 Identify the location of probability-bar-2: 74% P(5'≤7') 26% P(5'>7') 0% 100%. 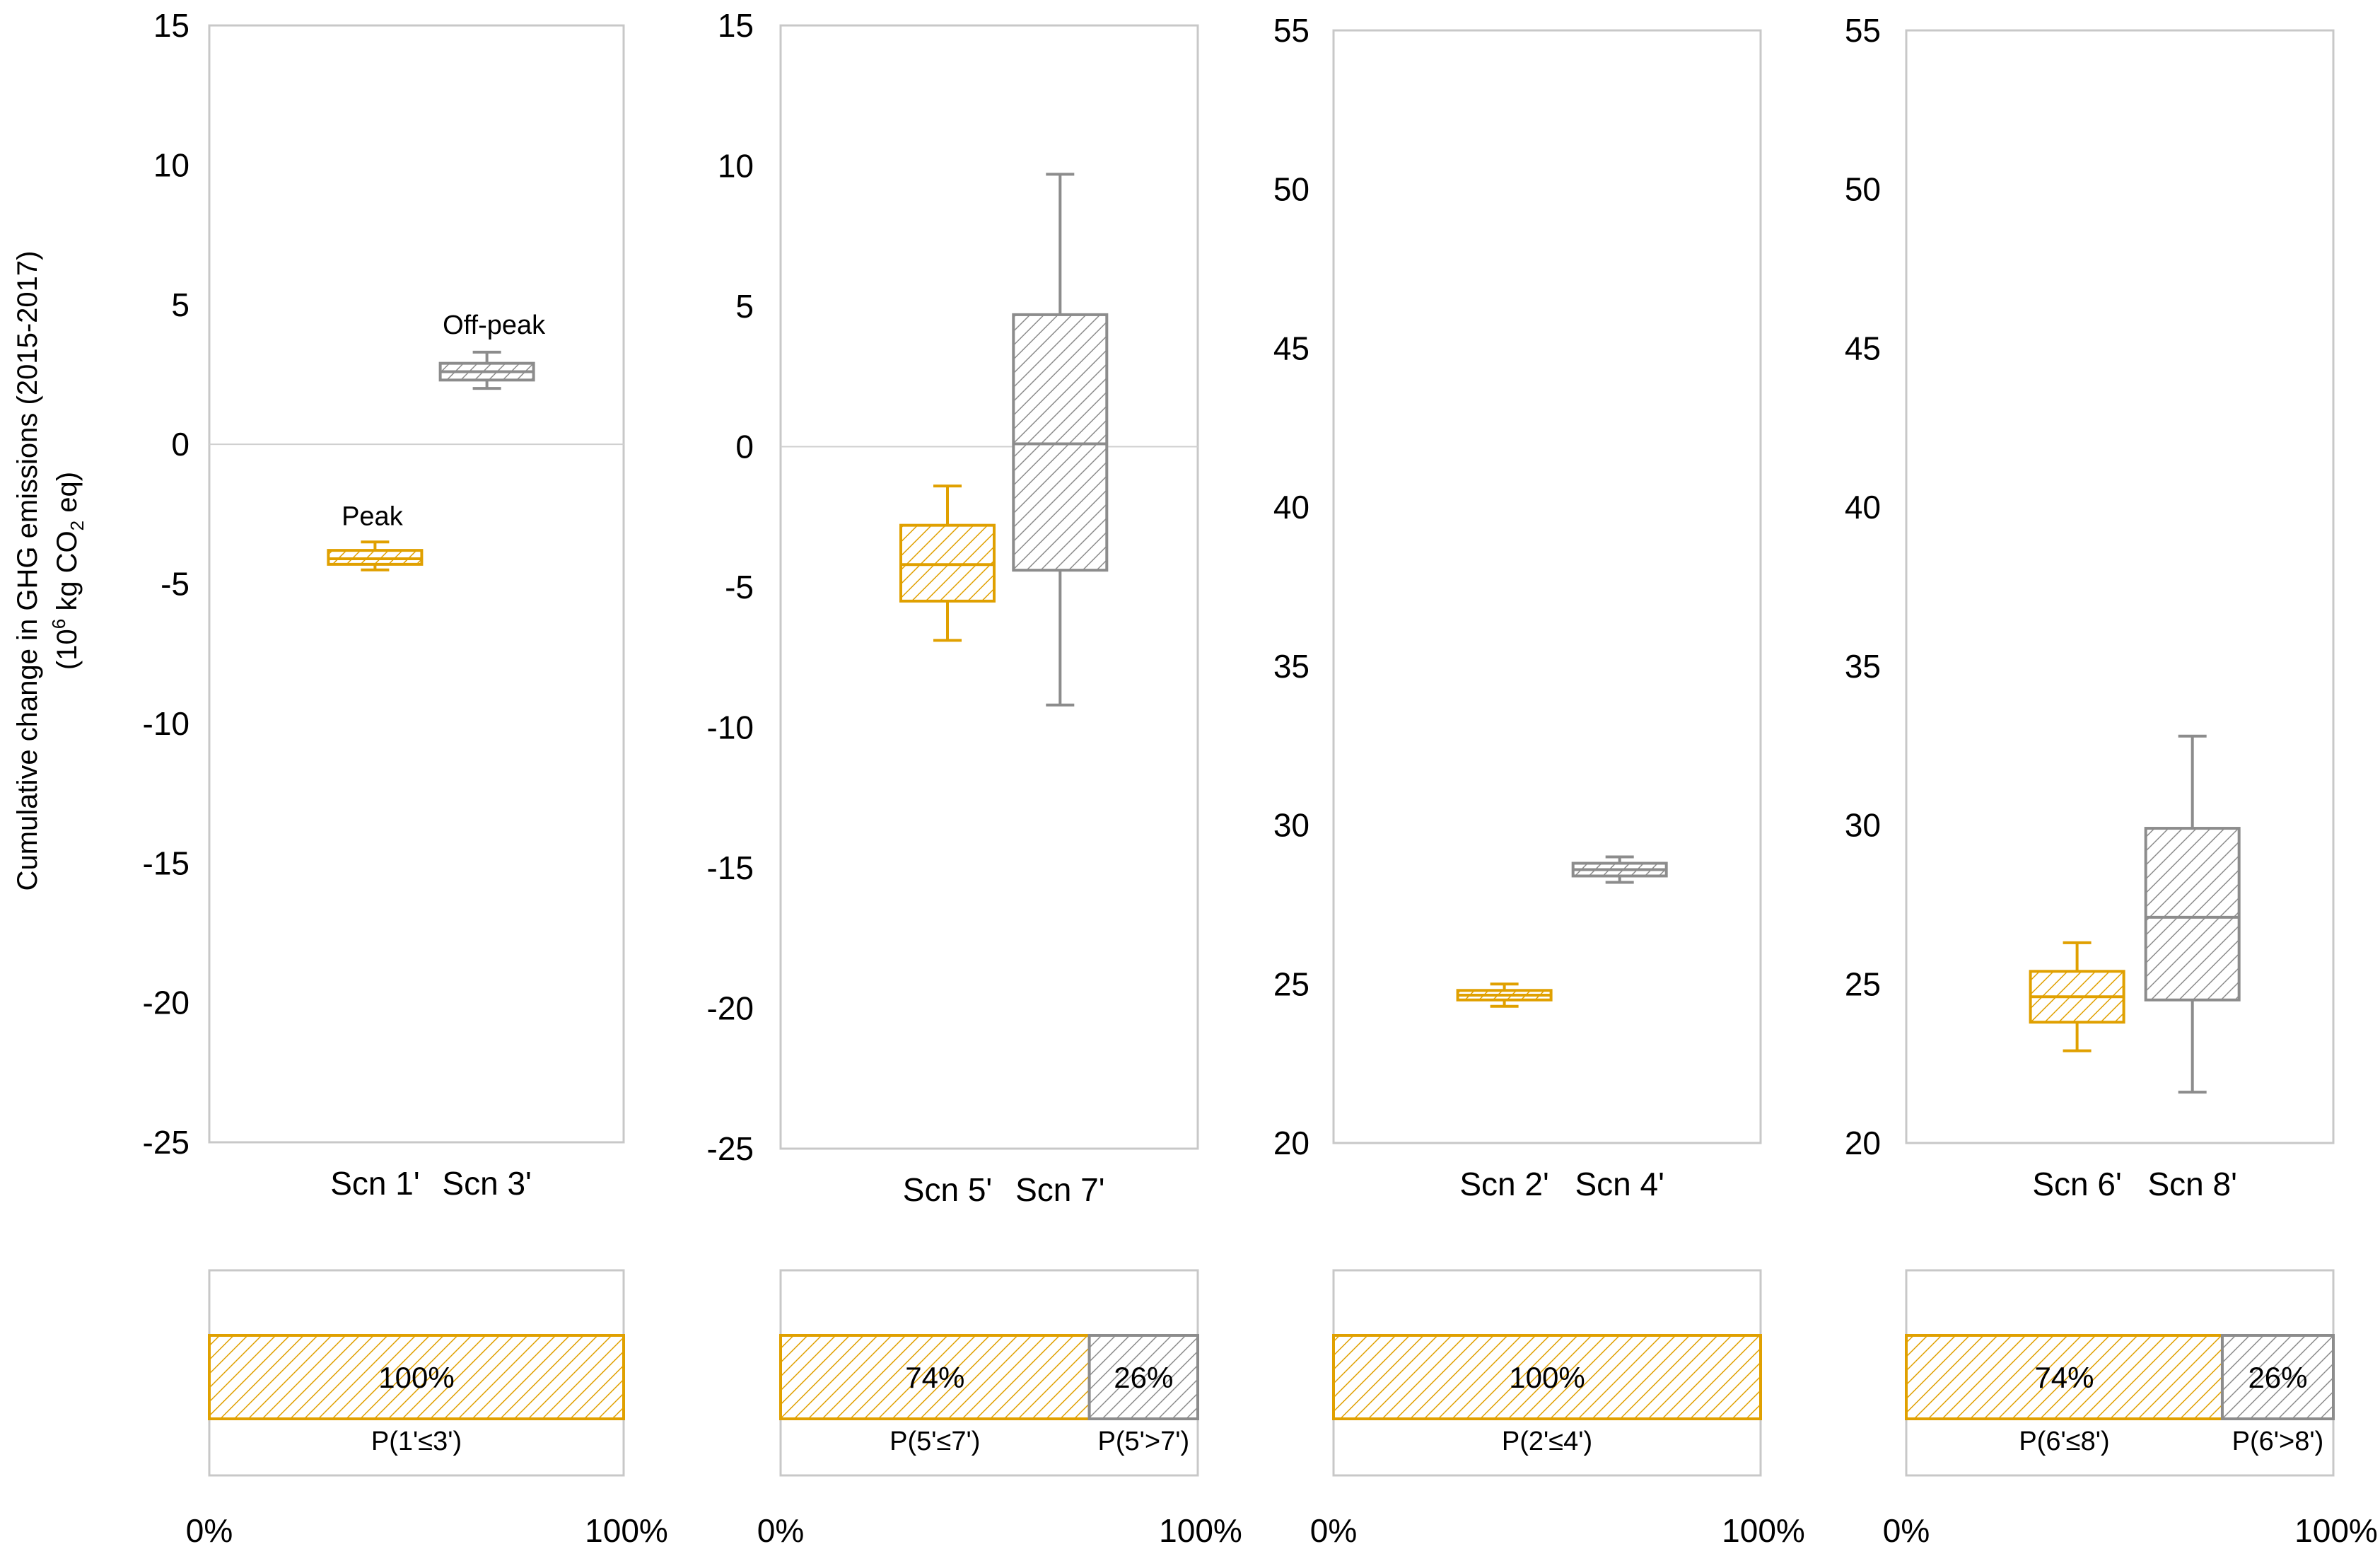
(999, 1409).